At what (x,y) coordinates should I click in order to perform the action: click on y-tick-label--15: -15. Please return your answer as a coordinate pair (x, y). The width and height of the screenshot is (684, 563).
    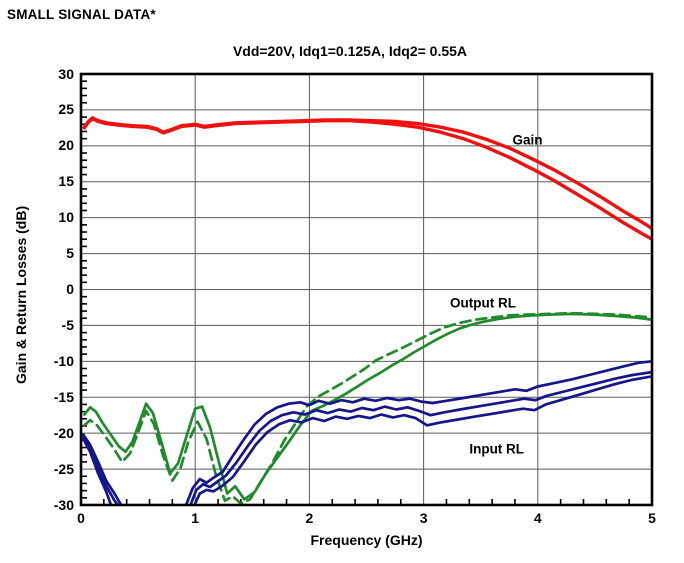
    Looking at the image, I should click on (63, 396).